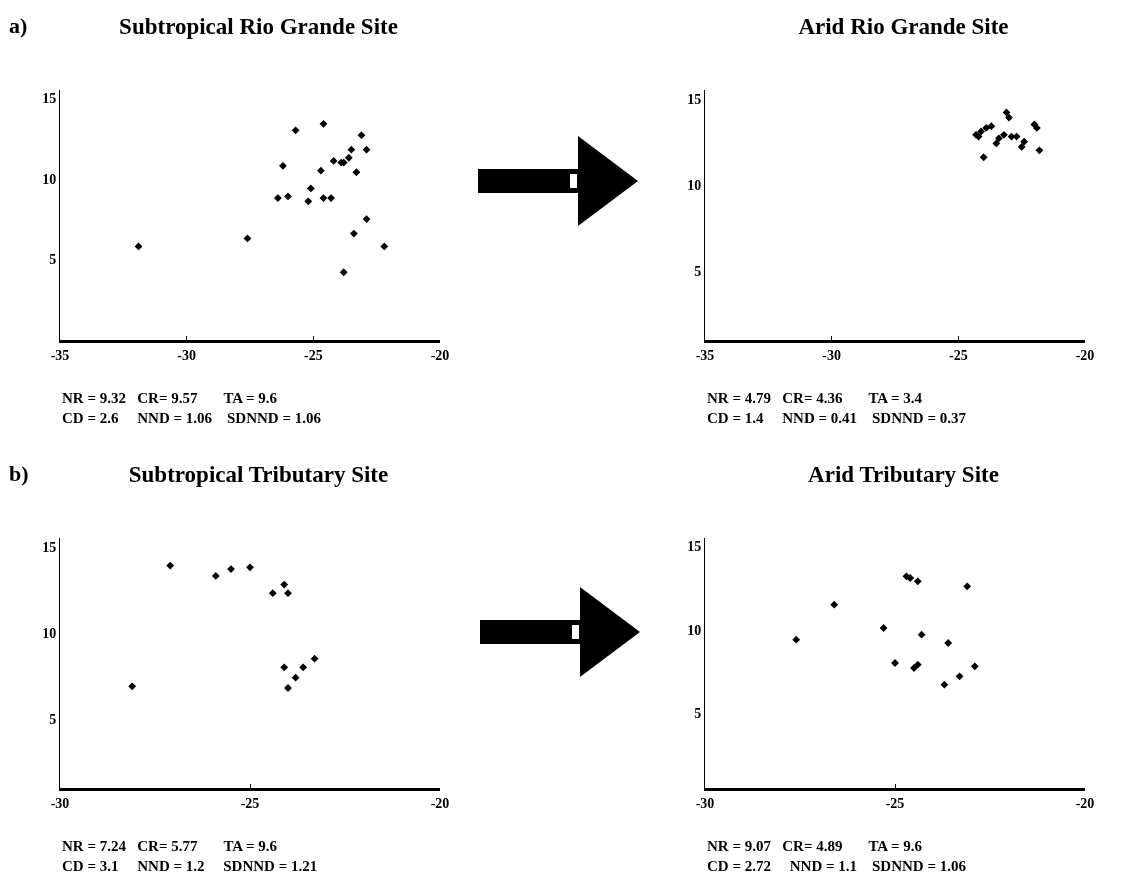  Describe the element at coordinates (903, 26) in the screenshot. I see `chart-title: Arid Rio Grande Site` at that location.